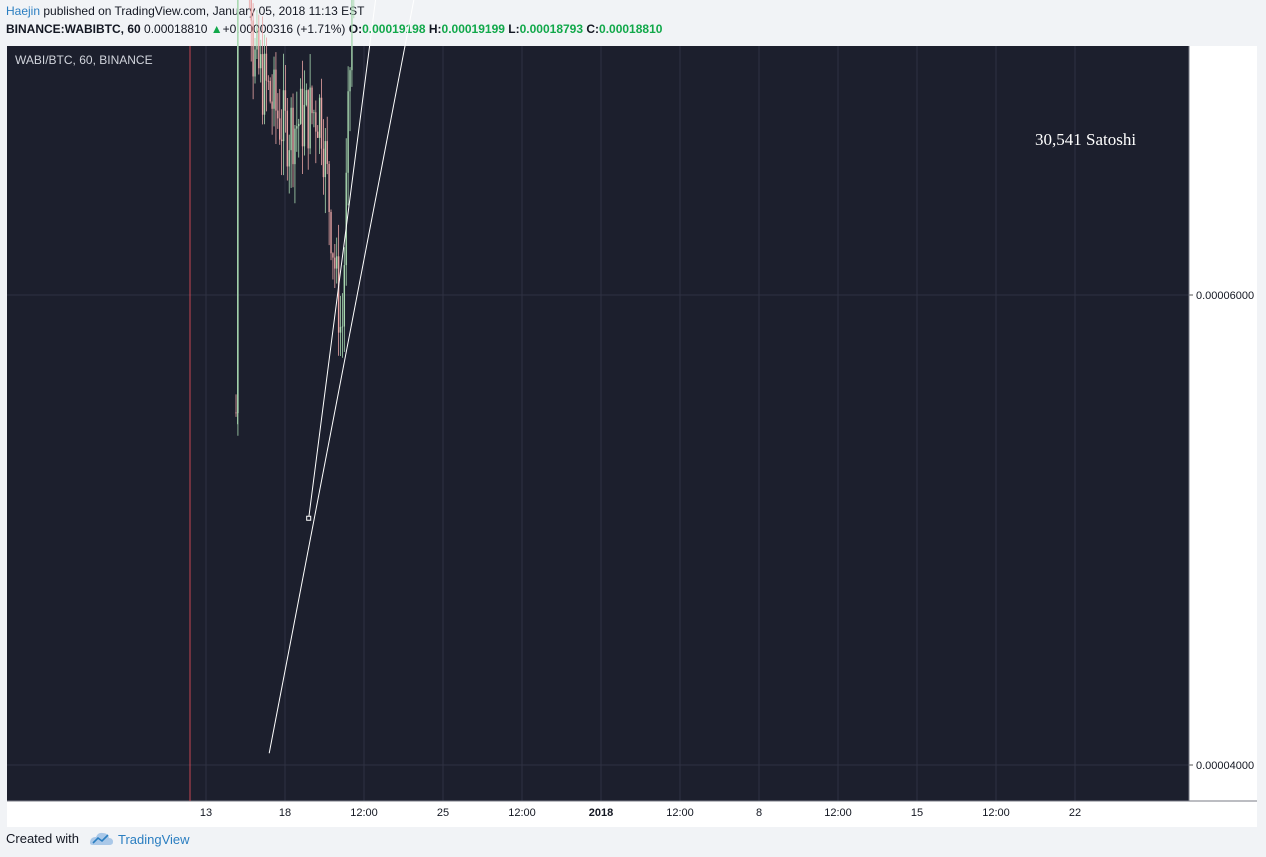  What do you see at coordinates (23, 11) in the screenshot?
I see `author-link: Haejin` at bounding box center [23, 11].